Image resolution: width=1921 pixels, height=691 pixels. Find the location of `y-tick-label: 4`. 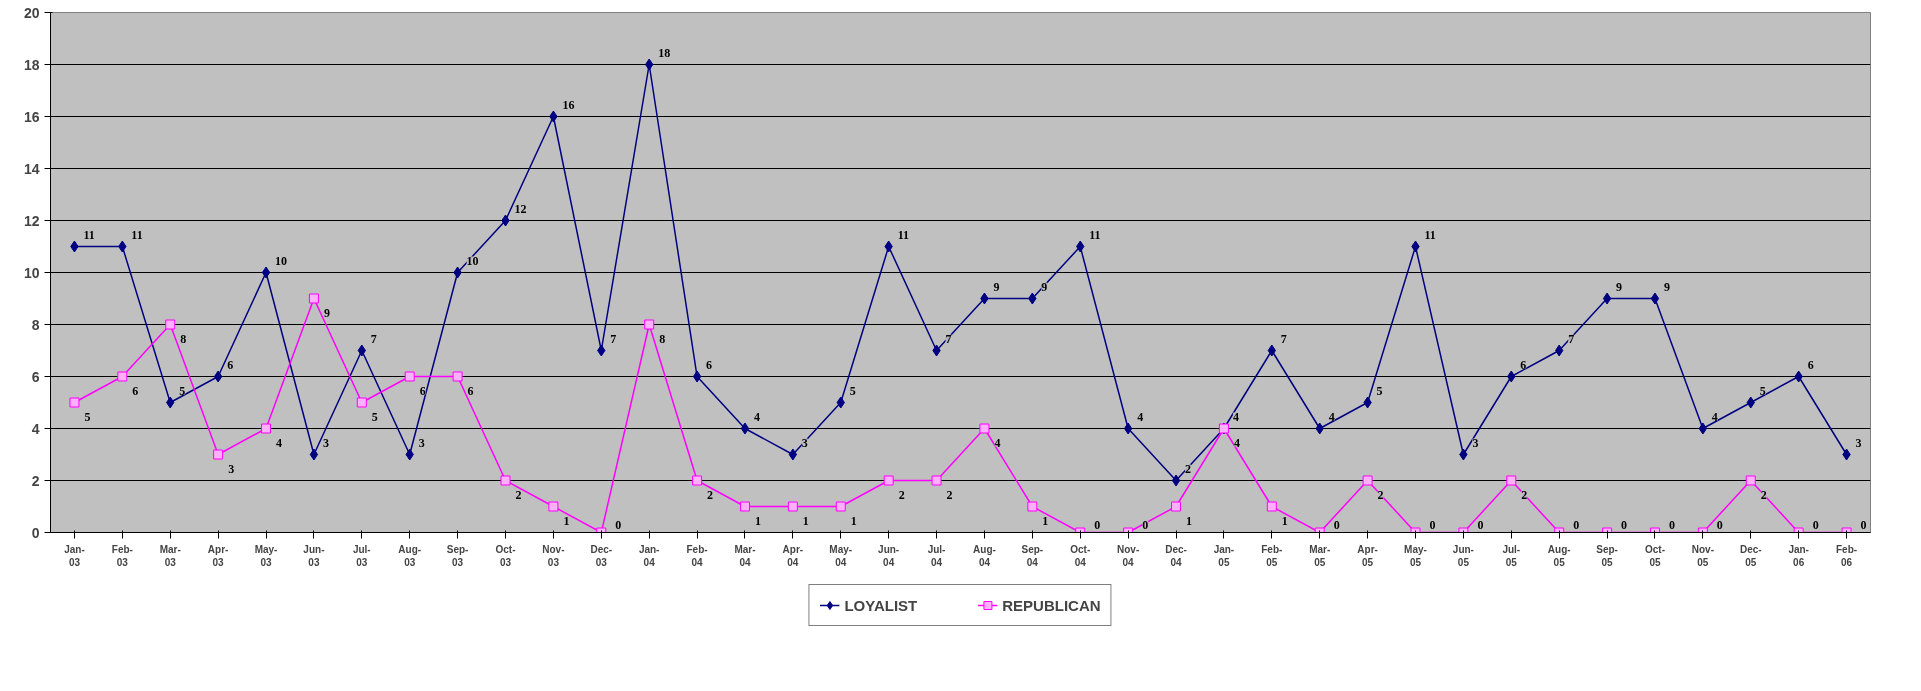

y-tick-label: 4 is located at coordinates (35, 428).